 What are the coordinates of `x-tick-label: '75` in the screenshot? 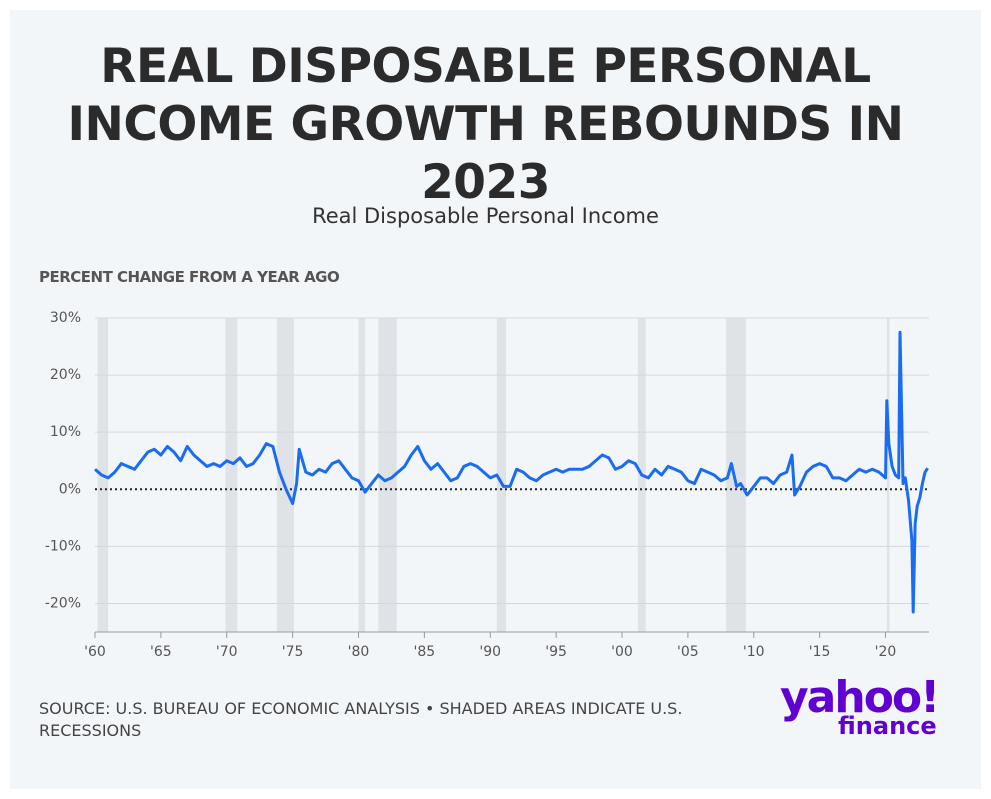 It's located at (293, 652).